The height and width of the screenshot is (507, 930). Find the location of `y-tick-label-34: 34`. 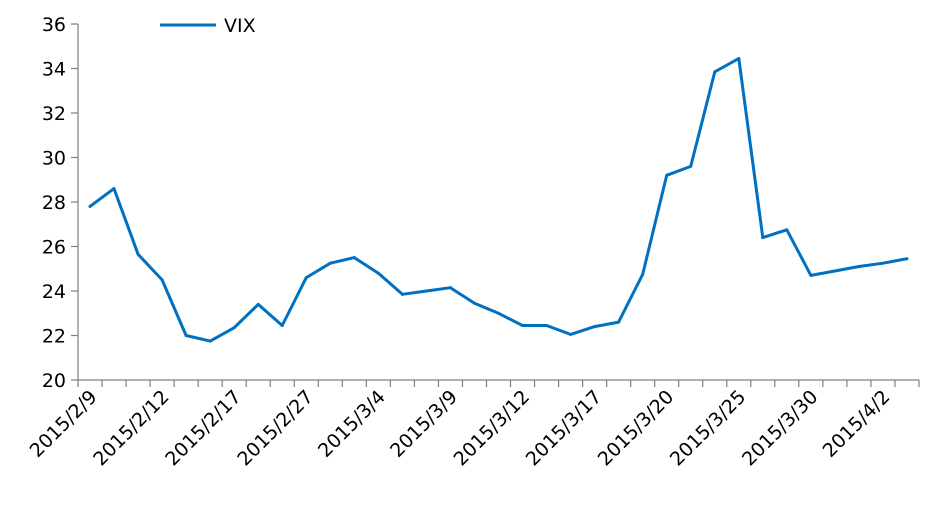

y-tick-label-34: 34 is located at coordinates (54, 70).